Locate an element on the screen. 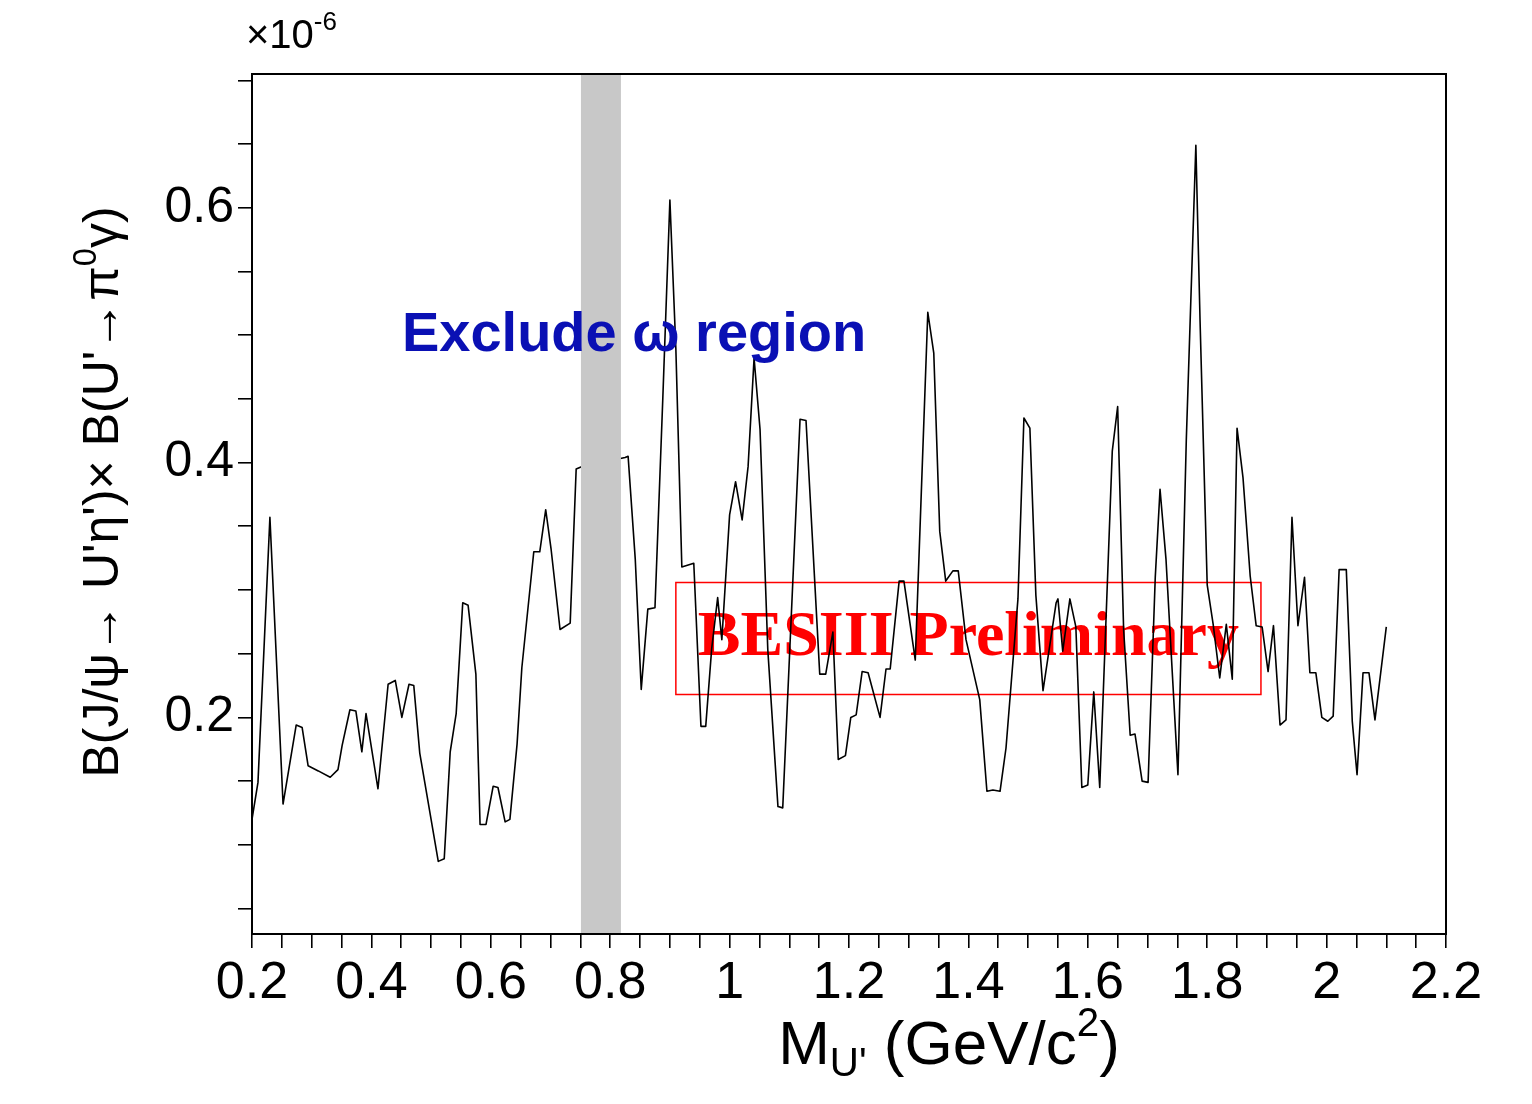 Image resolution: width=1532 pixels, height=1104 pixels. y-tick-label: 0.6 is located at coordinates (199, 204).